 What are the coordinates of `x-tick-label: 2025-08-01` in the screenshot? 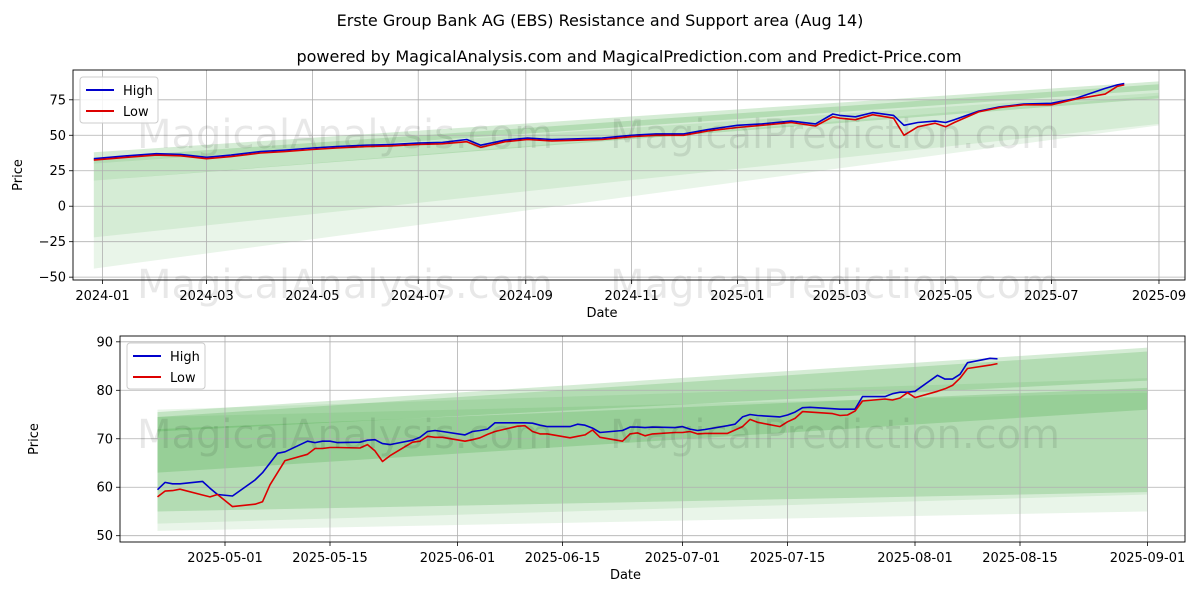 It's located at (915, 558).